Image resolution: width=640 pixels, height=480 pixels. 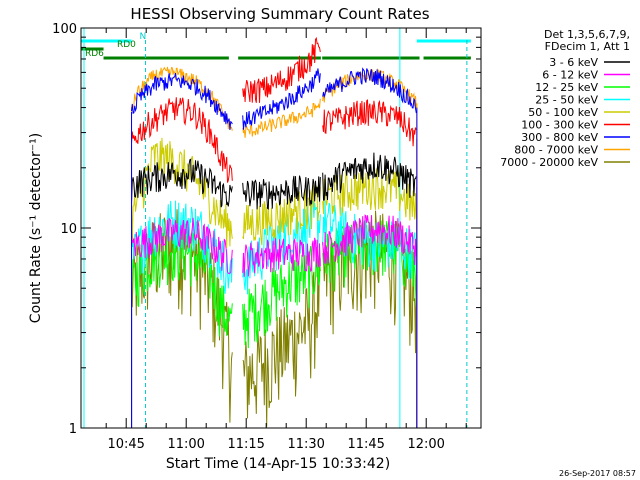 I want to click on annotation-rd6: RD6, so click(x=278, y=54).